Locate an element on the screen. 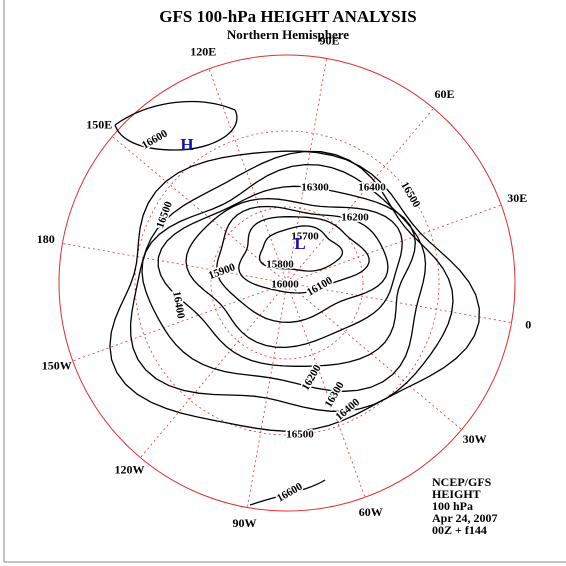  longitude-label: 120W is located at coordinates (130, 469).